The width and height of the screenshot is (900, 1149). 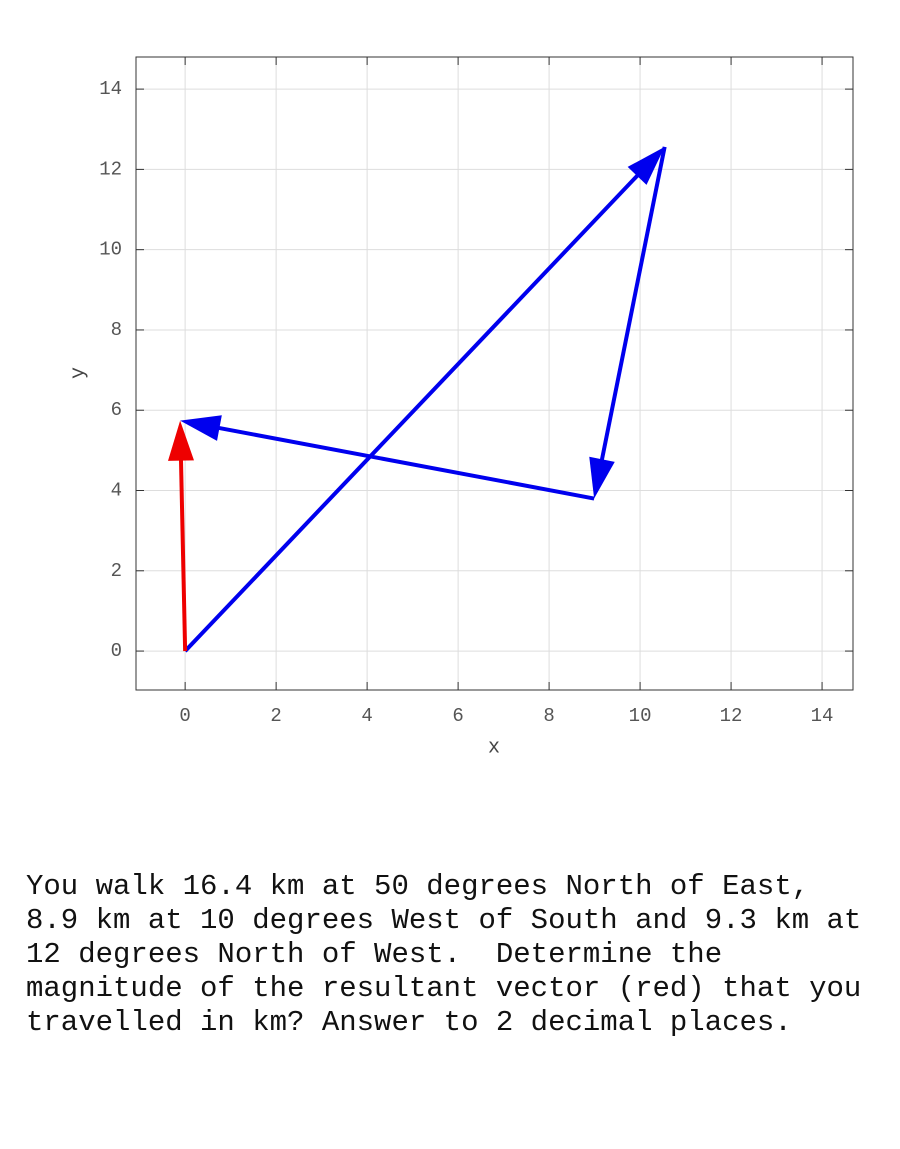 What do you see at coordinates (275, 716) in the screenshot?
I see `x-tick-label: 2` at bounding box center [275, 716].